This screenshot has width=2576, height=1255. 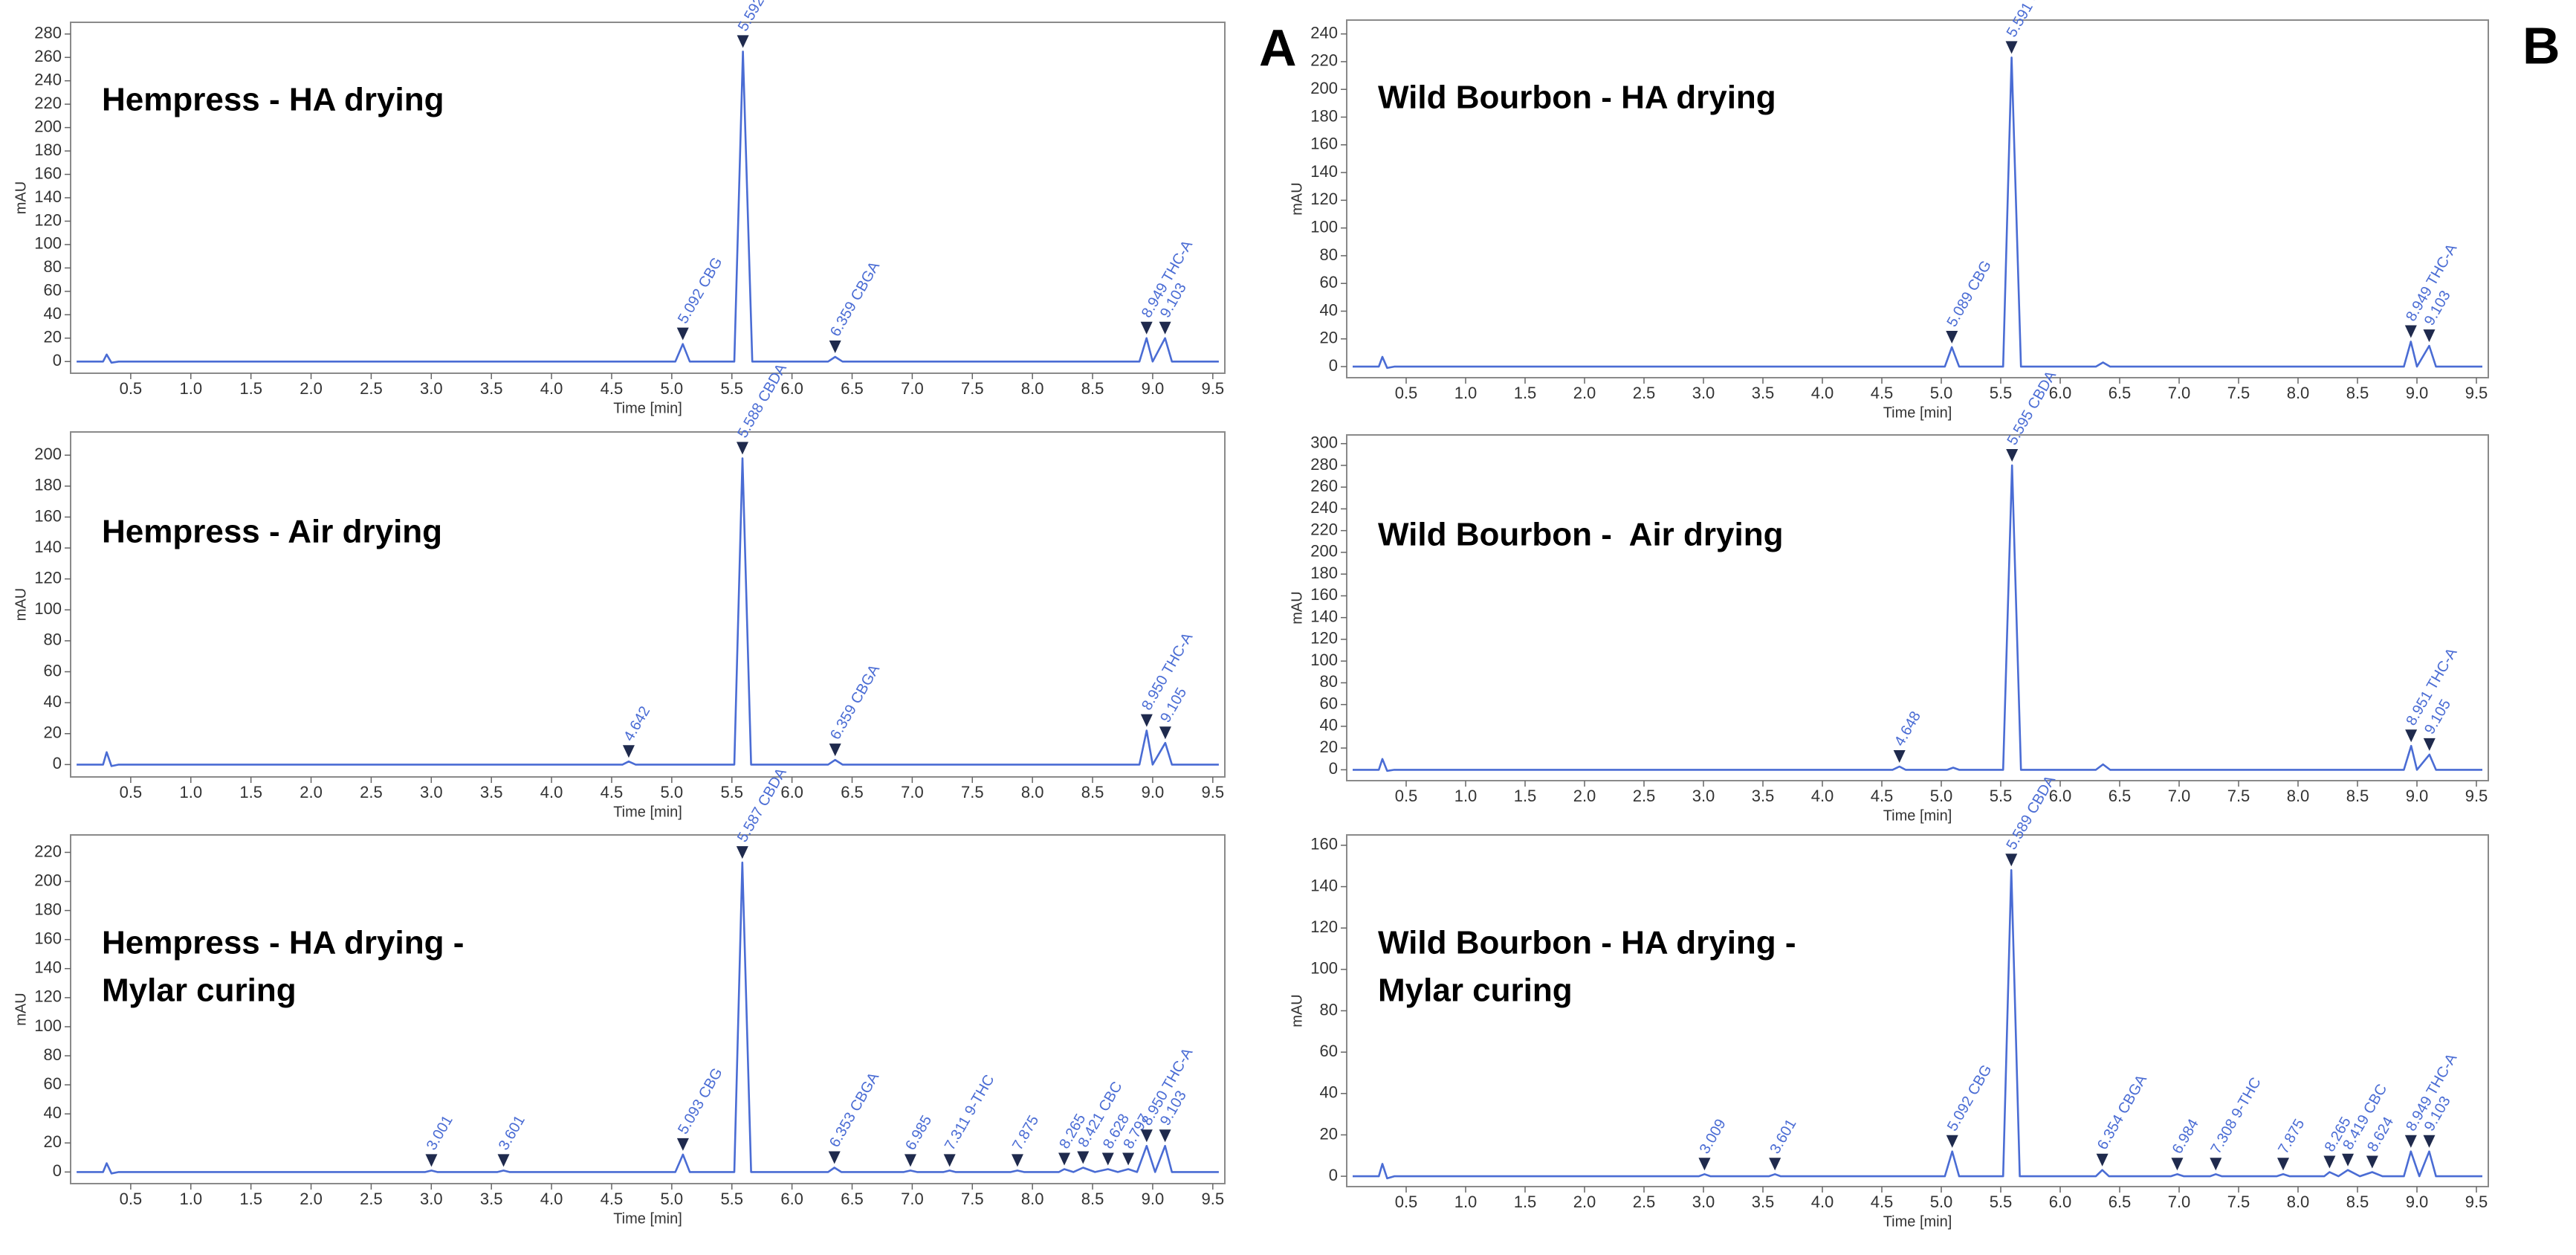 What do you see at coordinates (21, 1009) in the screenshot?
I see `y-axis-label: mAU` at bounding box center [21, 1009].